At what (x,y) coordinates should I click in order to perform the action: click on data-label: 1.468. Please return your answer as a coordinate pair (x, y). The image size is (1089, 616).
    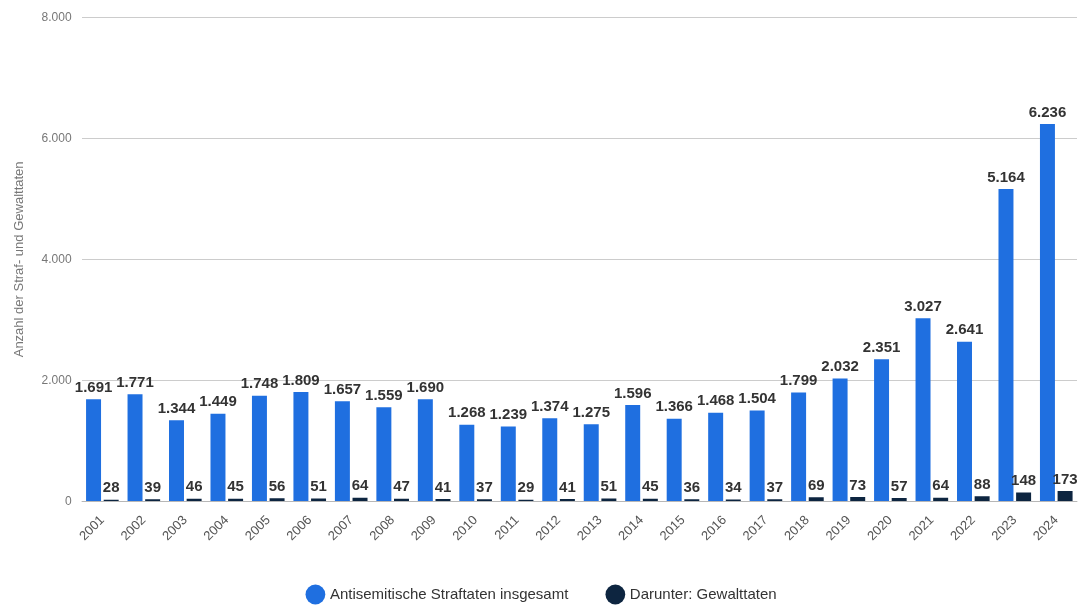
    Looking at the image, I should click on (715, 400).